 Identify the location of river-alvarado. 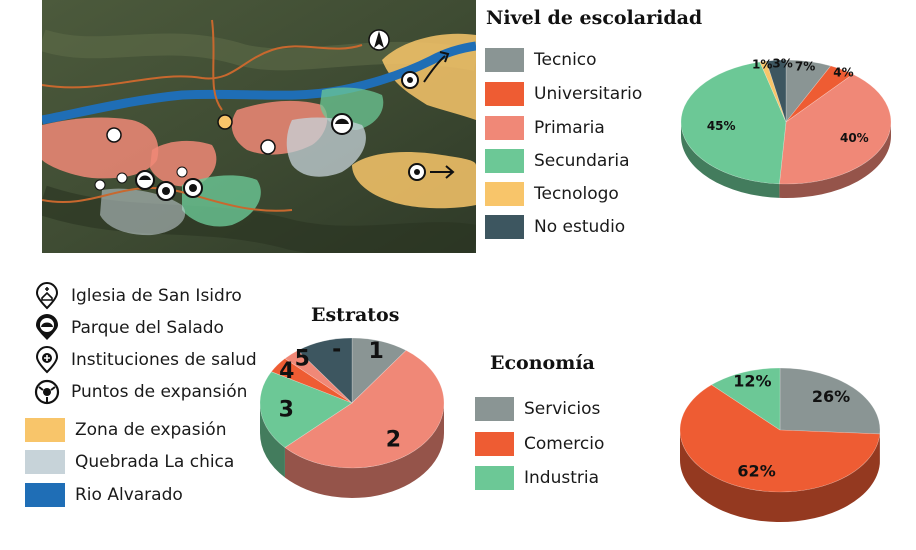
(259, 83).